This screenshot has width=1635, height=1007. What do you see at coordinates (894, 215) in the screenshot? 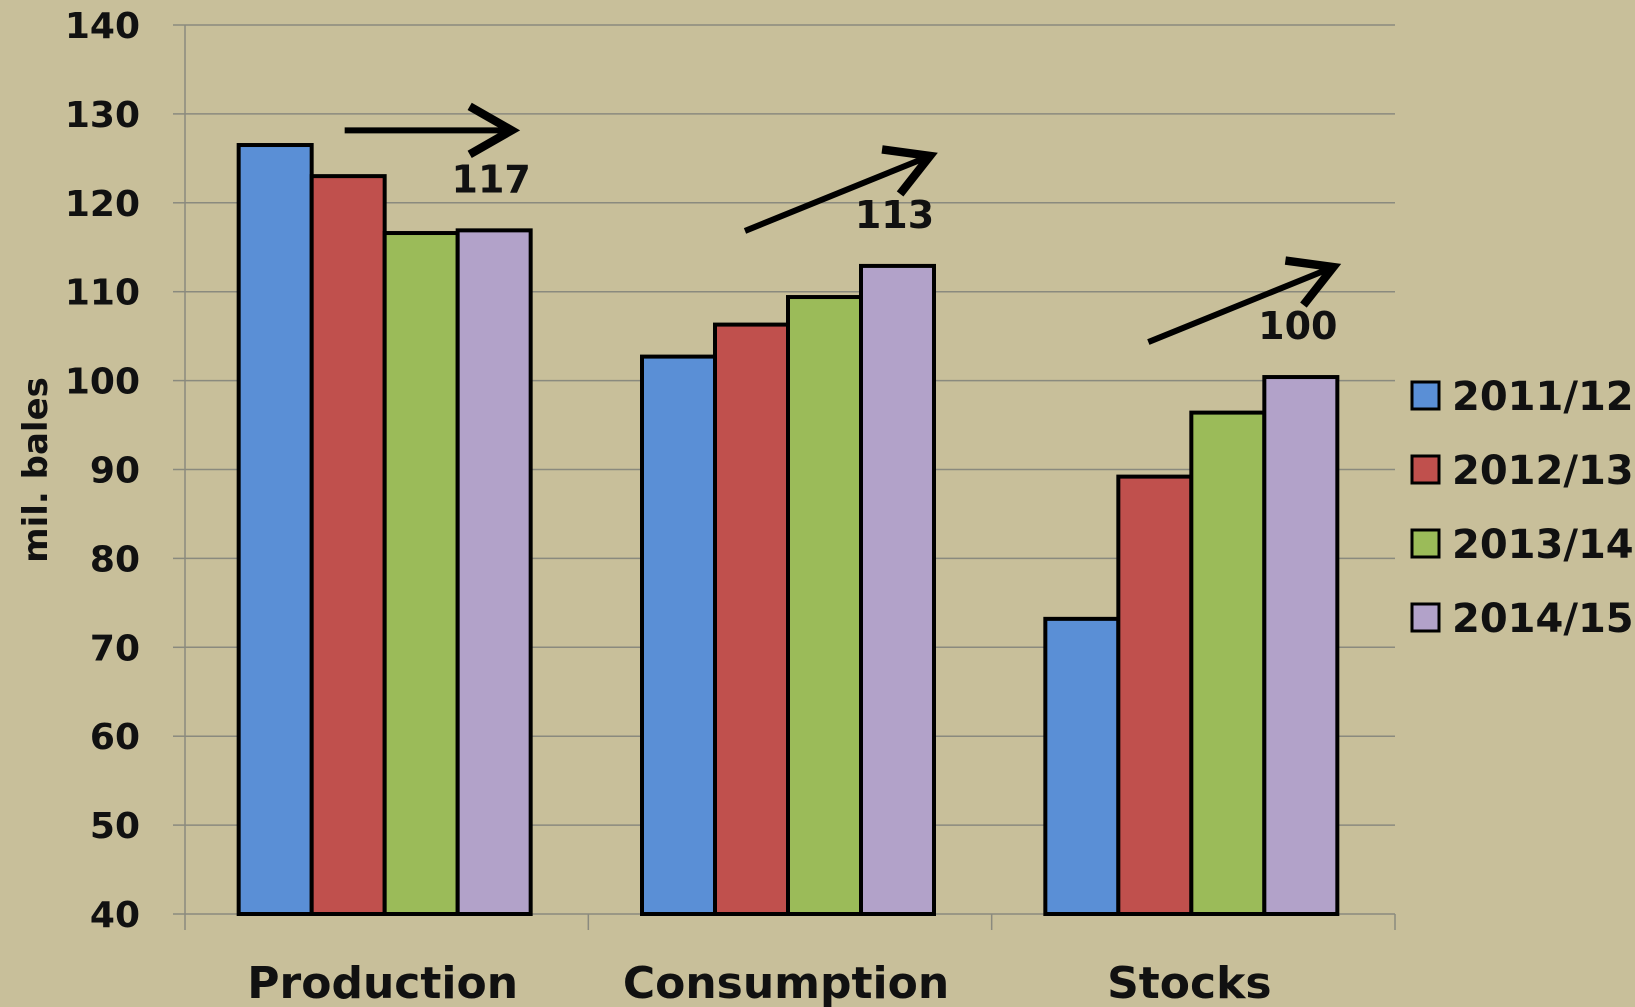
I see `data-label: 113` at bounding box center [894, 215].